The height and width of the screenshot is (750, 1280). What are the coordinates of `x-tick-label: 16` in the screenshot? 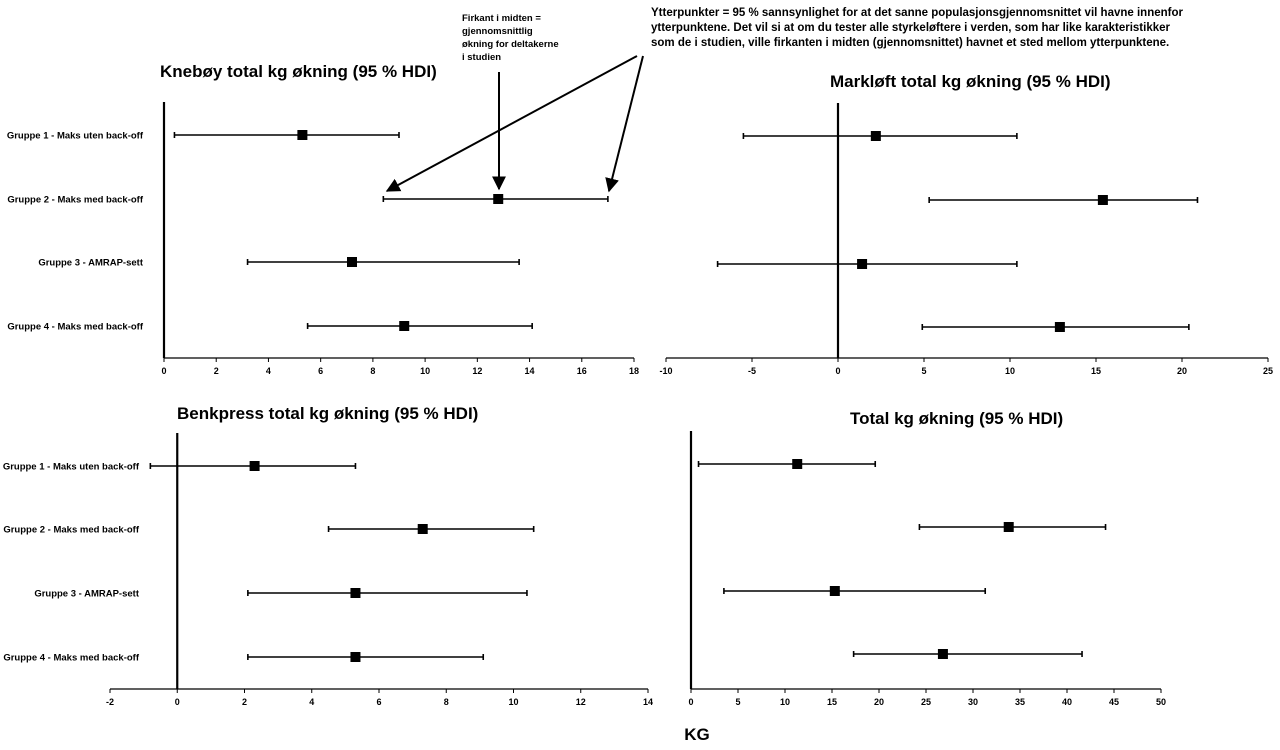 It's located at (582, 371).